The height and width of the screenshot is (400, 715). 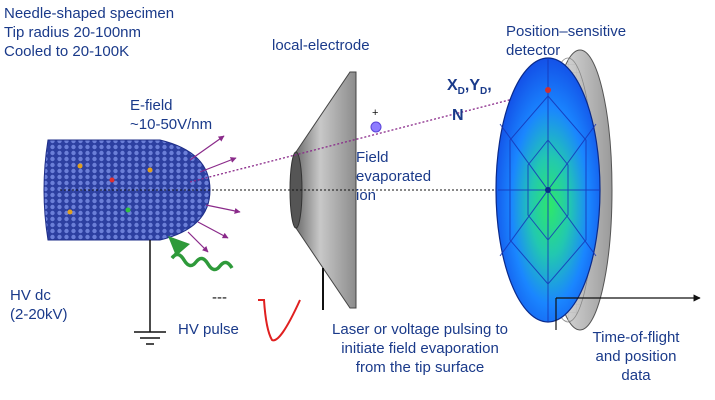 I want to click on specimen-line-2: Tip radius 20-100nm, so click(x=73, y=32).